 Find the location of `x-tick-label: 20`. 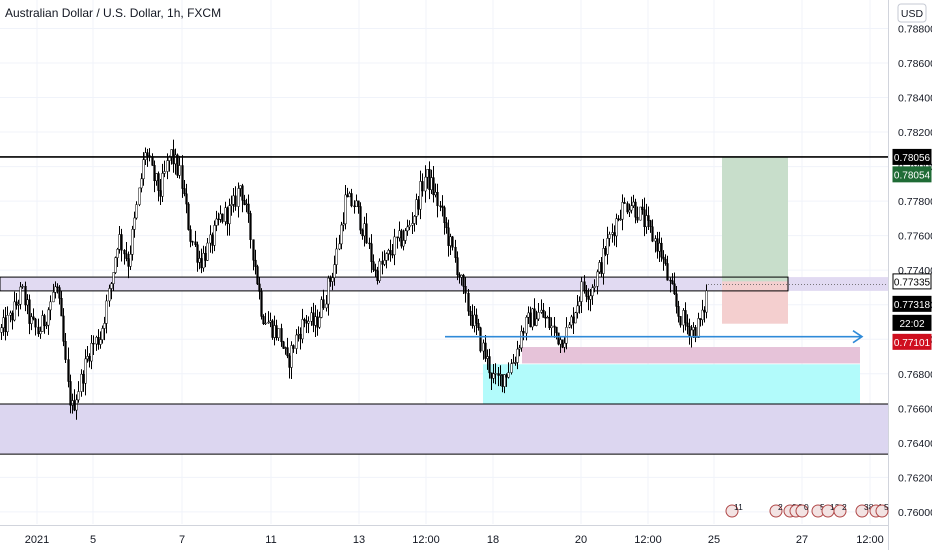

x-tick-label: 20 is located at coordinates (581, 540).